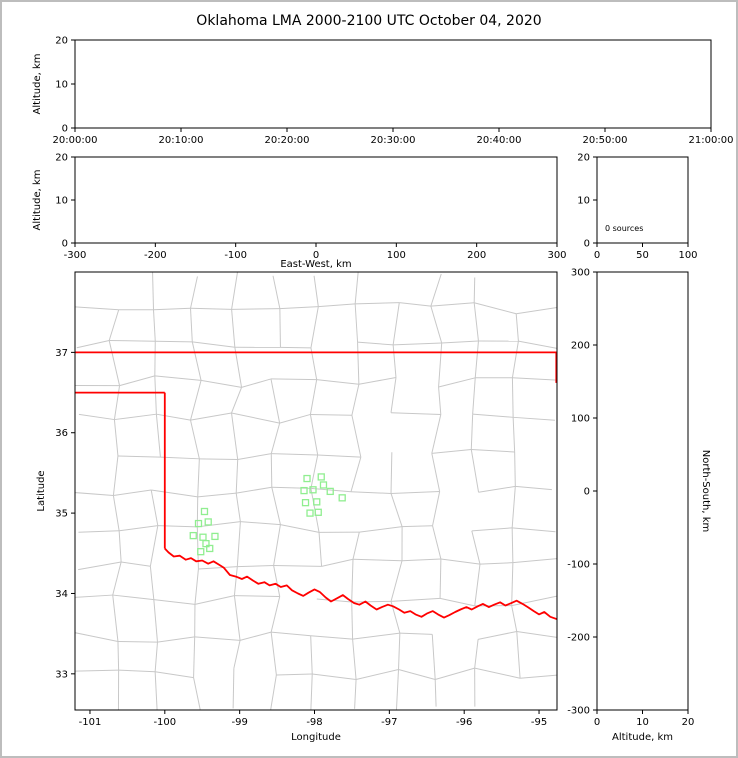 The image size is (738, 758). What do you see at coordinates (642, 200) in the screenshot?
I see `histogram-panel-bg` at bounding box center [642, 200].